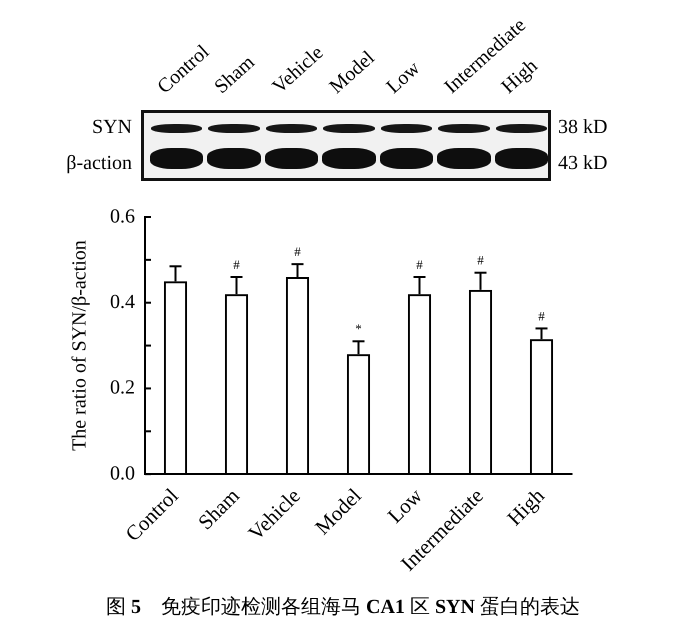  Describe the element at coordinates (111, 127) in the screenshot. I see `text: SYN` at that location.